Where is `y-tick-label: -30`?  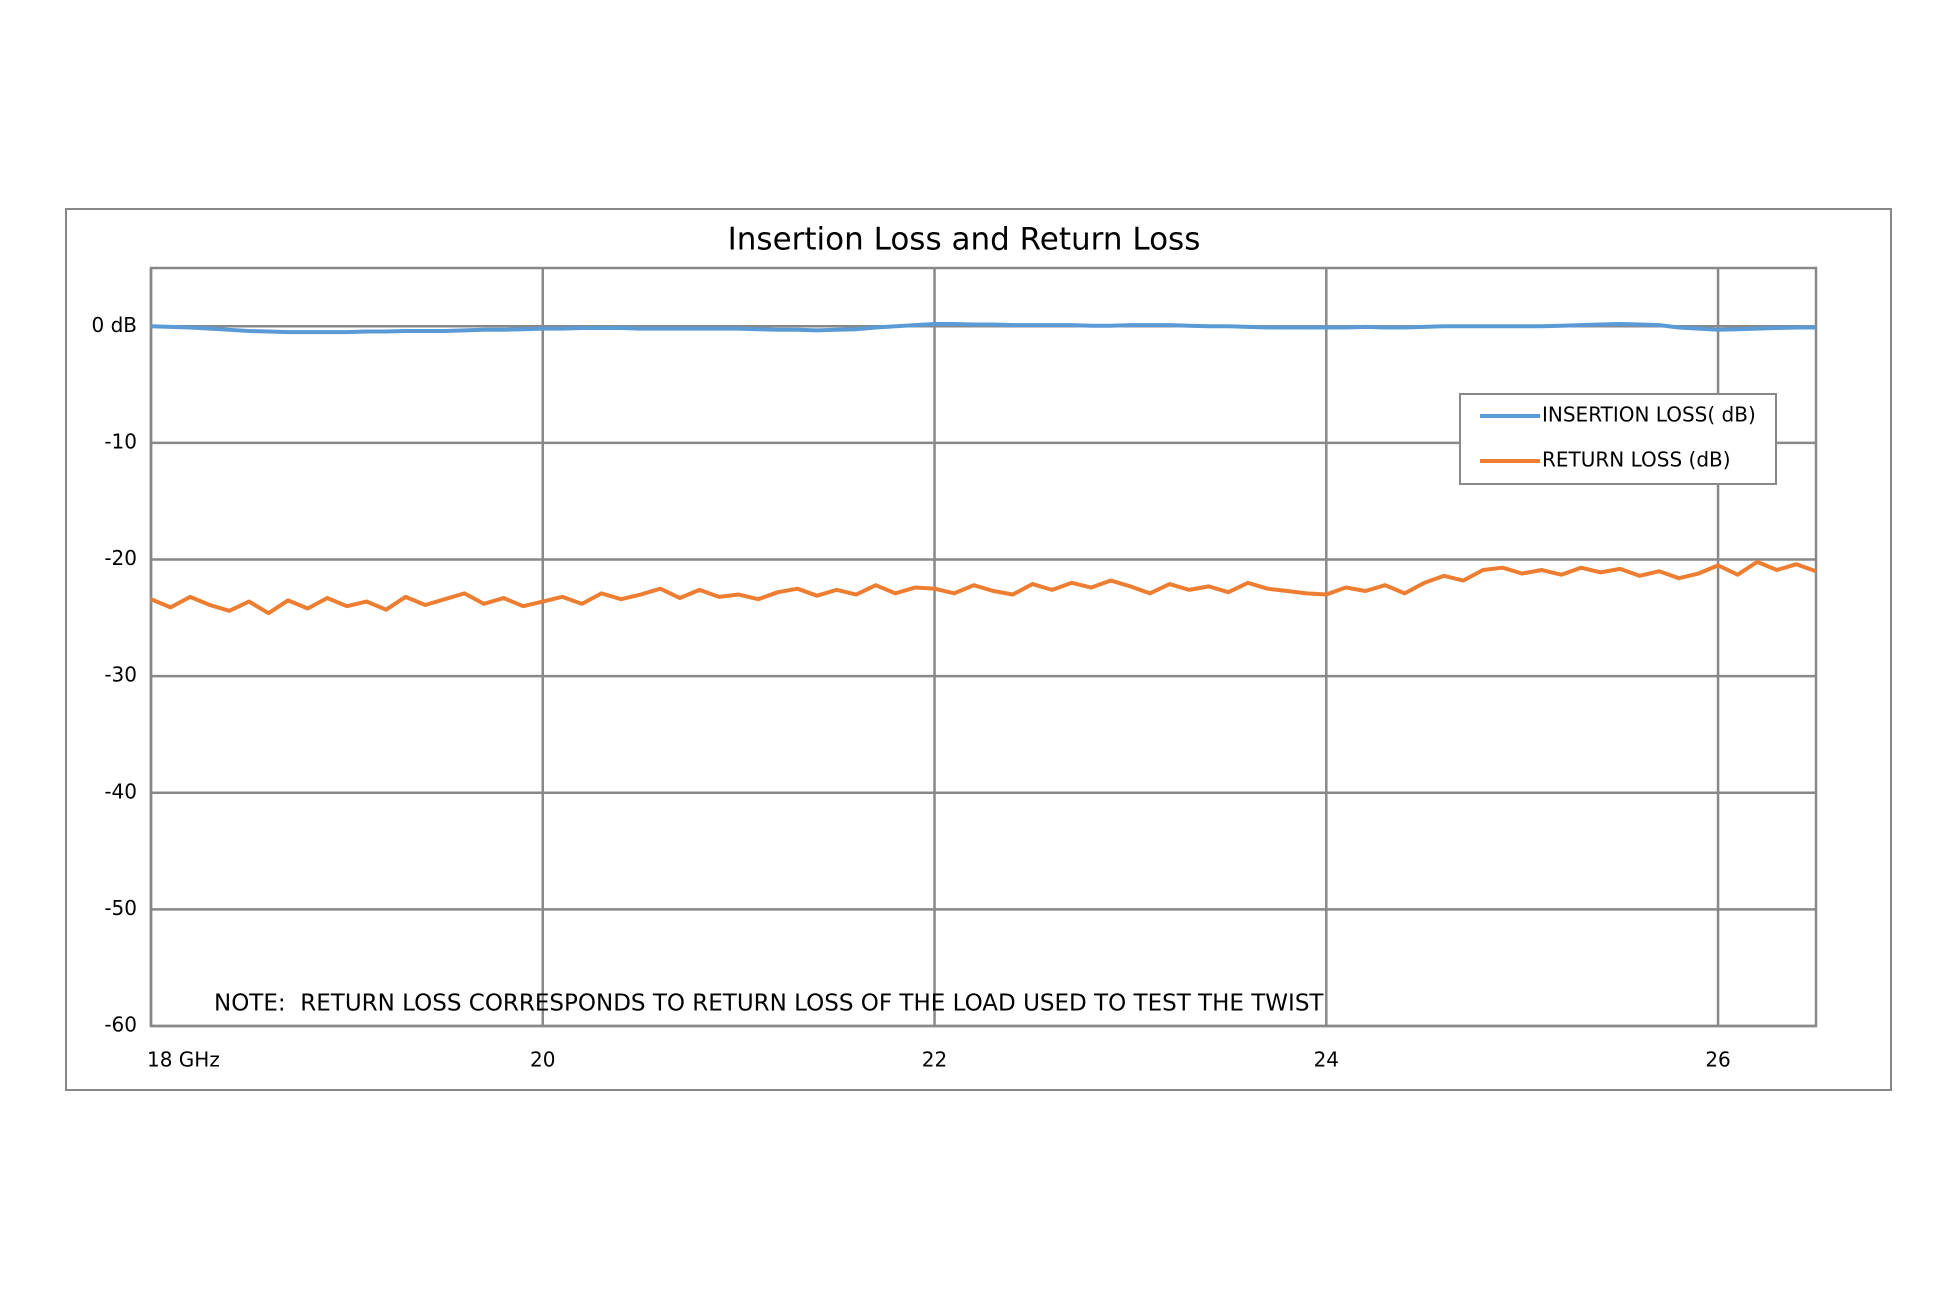 y-tick-label: -30 is located at coordinates (120, 675).